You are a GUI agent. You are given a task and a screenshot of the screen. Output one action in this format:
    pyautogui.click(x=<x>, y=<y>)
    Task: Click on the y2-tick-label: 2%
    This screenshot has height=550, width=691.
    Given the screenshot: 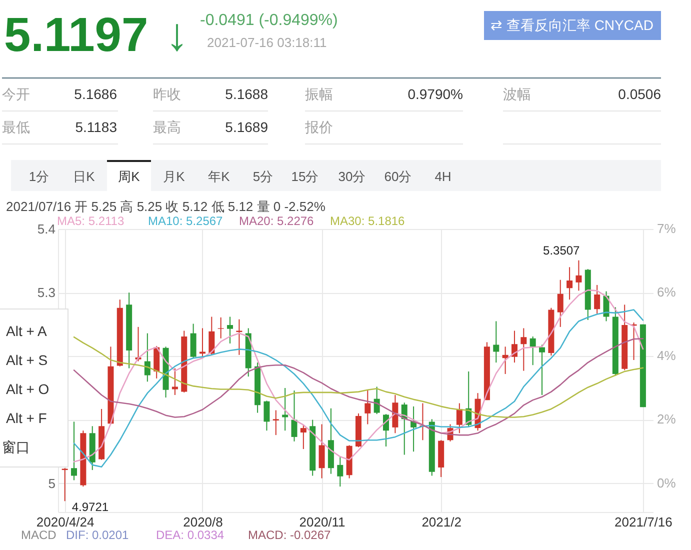 What is the action you would take?
    pyautogui.click(x=666, y=419)
    